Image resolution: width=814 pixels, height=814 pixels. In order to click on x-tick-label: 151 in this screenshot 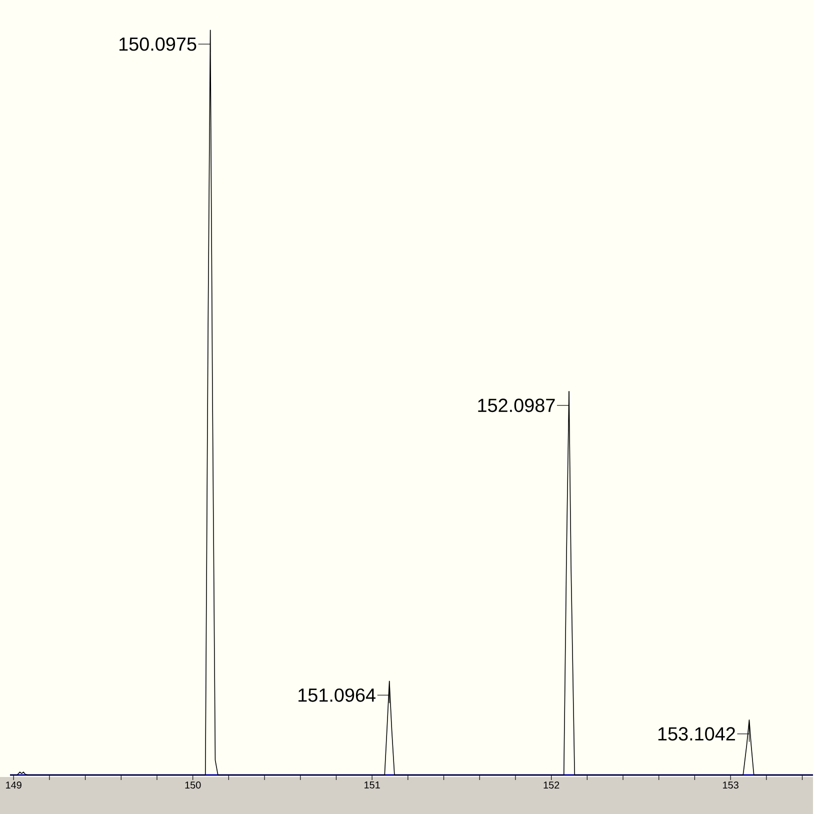, I will do `click(372, 785)`.